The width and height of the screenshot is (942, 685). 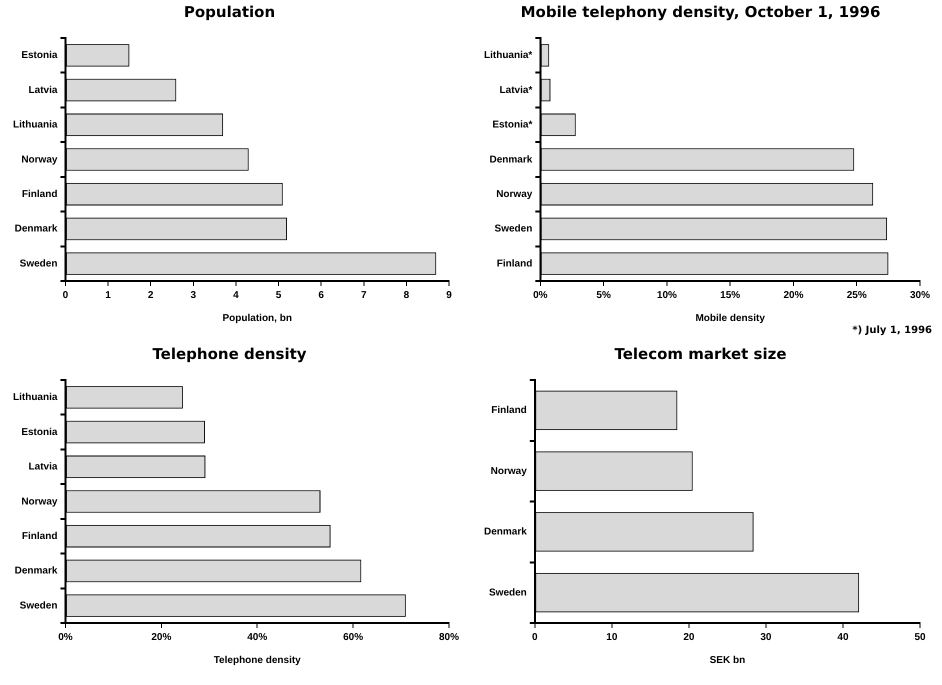 What do you see at coordinates (508, 56) in the screenshot?
I see `y-tick-label: Lithuania*` at bounding box center [508, 56].